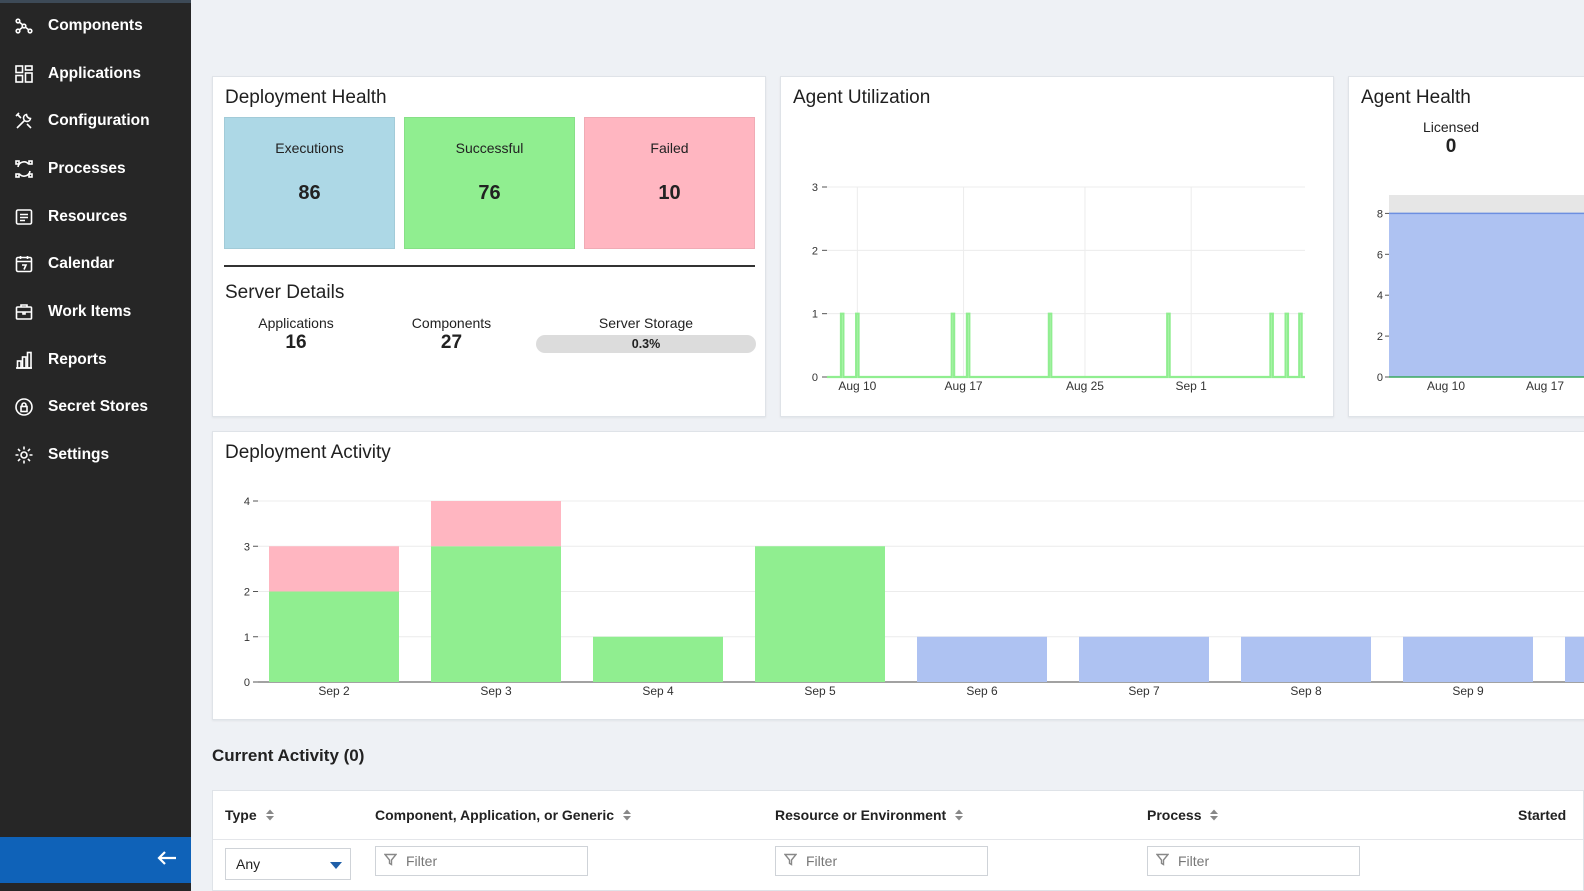 The width and height of the screenshot is (1584, 891). I want to click on sidebar-item-work-items: Work Items, so click(95, 312).